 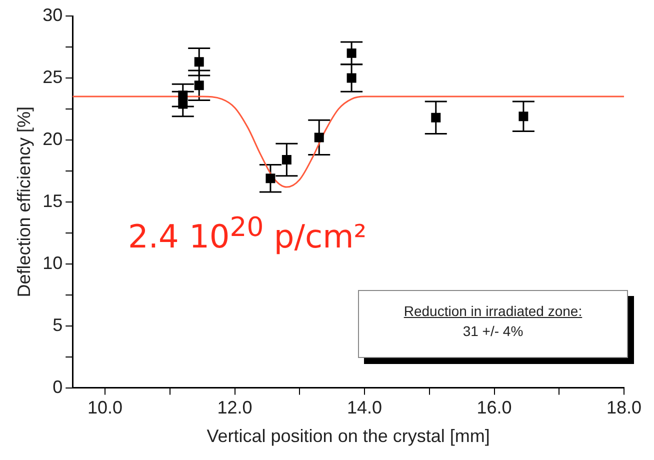 What do you see at coordinates (52, 76) in the screenshot?
I see `y-tick-label: 25` at bounding box center [52, 76].